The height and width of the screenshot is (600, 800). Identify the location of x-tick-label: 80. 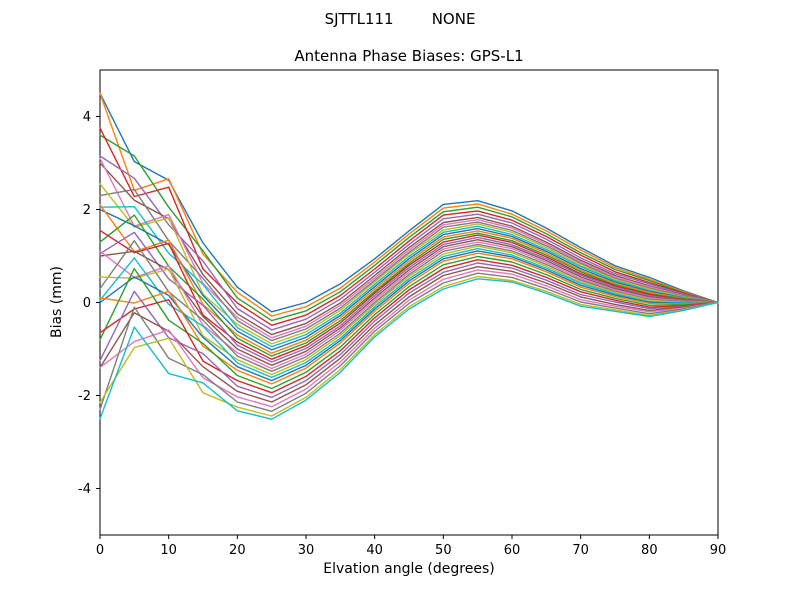
(649, 550).